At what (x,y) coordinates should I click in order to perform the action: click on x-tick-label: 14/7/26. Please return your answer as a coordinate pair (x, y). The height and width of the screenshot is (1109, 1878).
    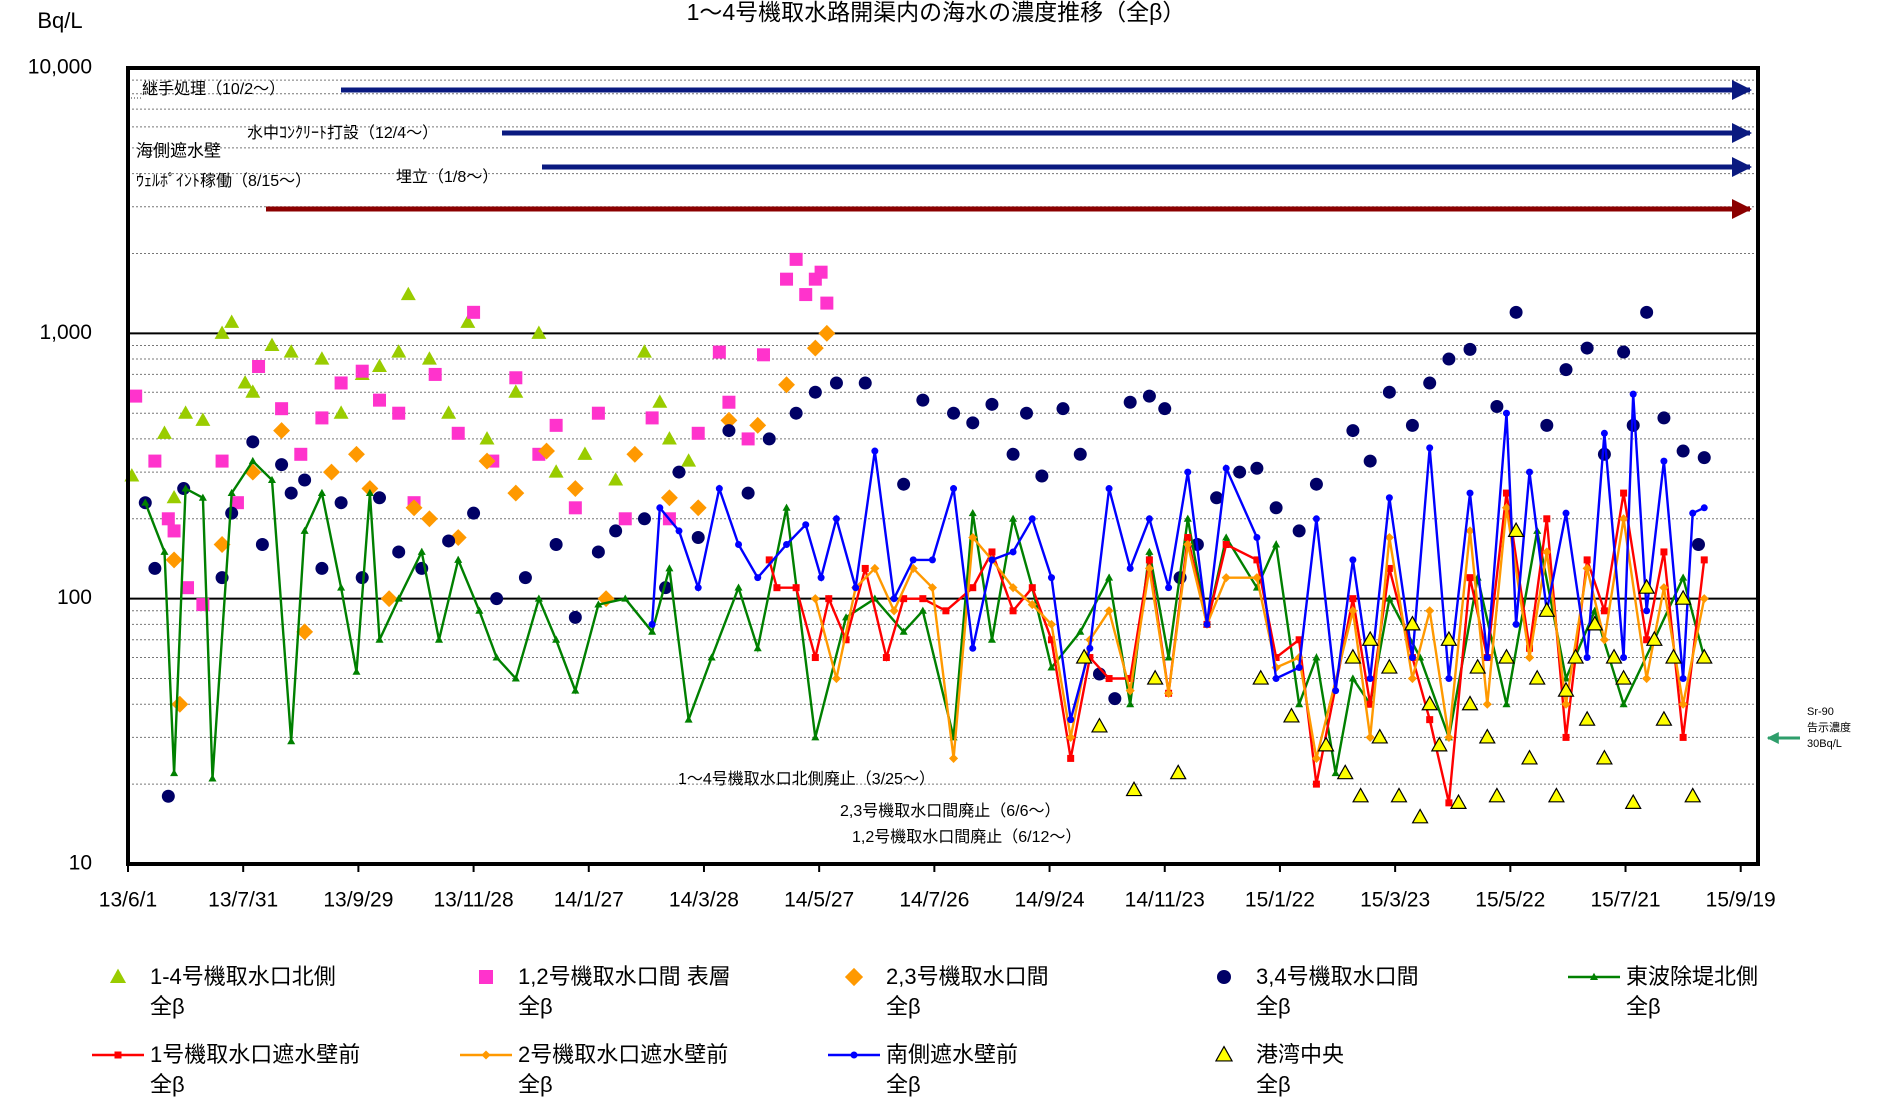
    Looking at the image, I should click on (934, 900).